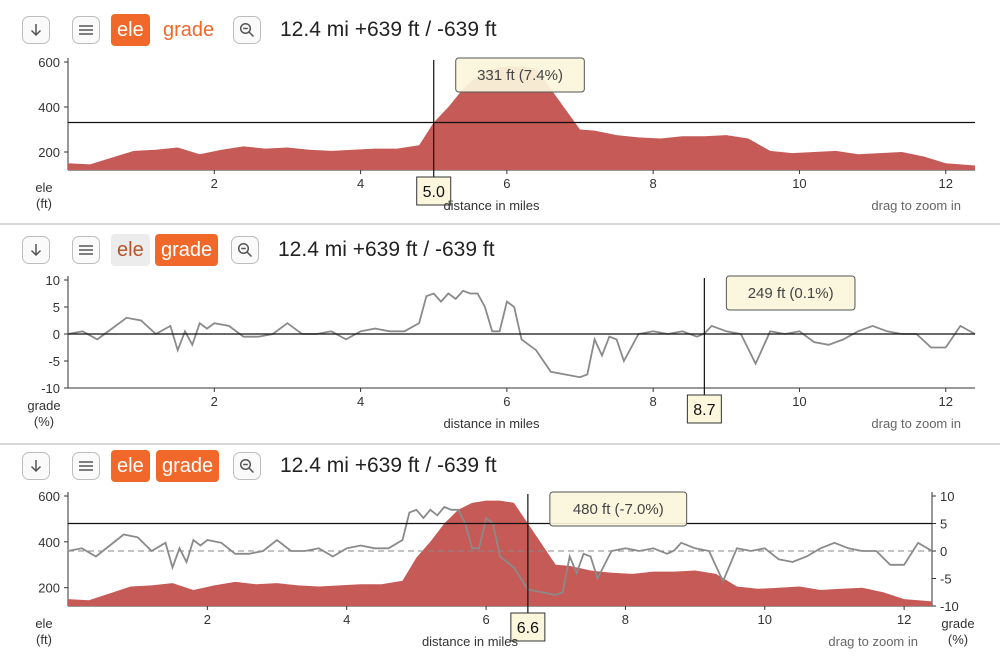  I want to click on y2-tick-label: -10, so click(949, 606).